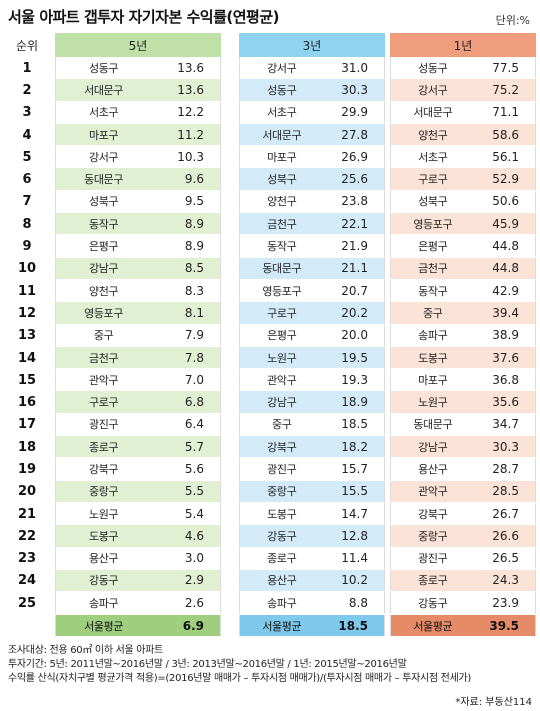  Describe the element at coordinates (138, 402) in the screenshot. I see `five-year-cell: 구로구 6.8` at that location.